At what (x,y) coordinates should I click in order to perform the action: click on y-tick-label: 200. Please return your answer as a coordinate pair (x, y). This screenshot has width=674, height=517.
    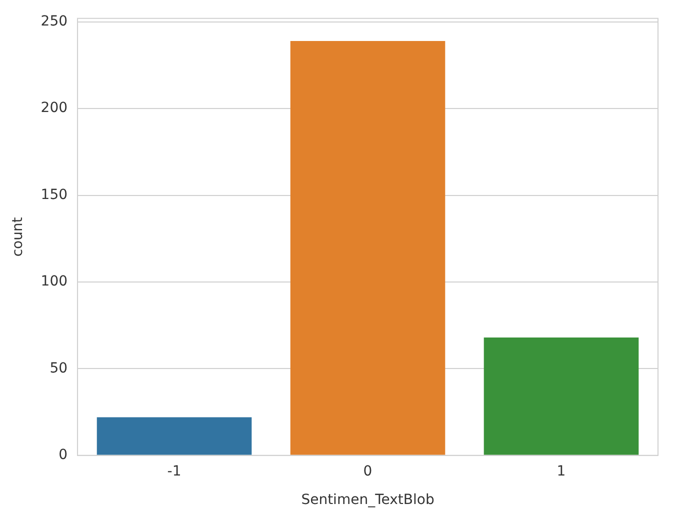
    Looking at the image, I should click on (54, 108).